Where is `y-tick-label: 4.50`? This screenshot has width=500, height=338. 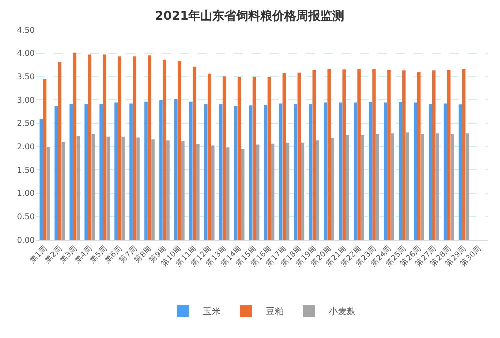 y-tick-label: 4.50 is located at coordinates (26, 30).